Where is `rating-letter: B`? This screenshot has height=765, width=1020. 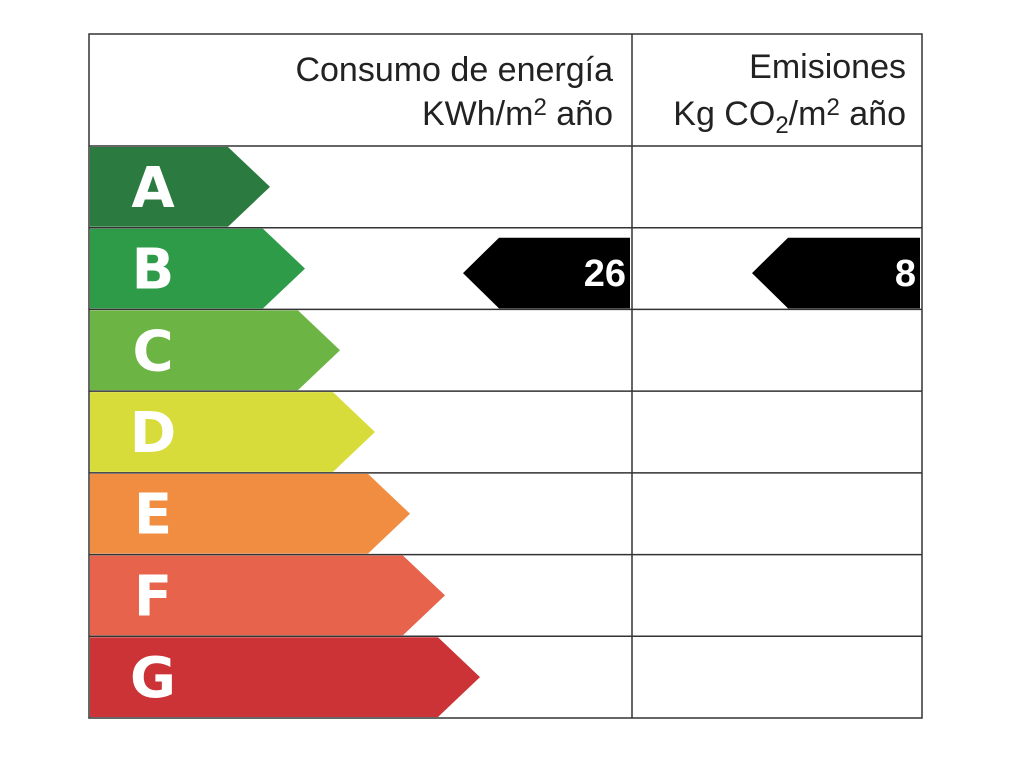
rating-letter: B is located at coordinates (153, 270).